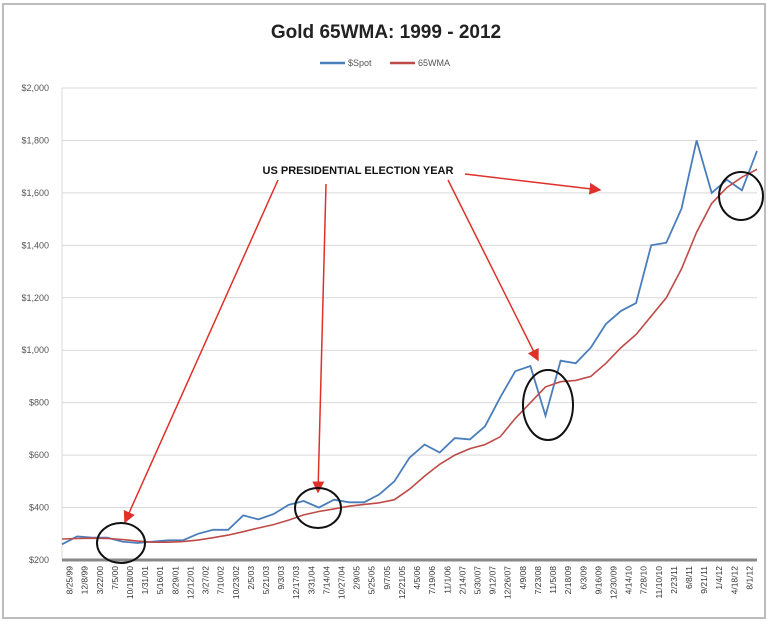  Describe the element at coordinates (508, 582) in the screenshot. I see `x-tick-label: 12/26/07` at that location.